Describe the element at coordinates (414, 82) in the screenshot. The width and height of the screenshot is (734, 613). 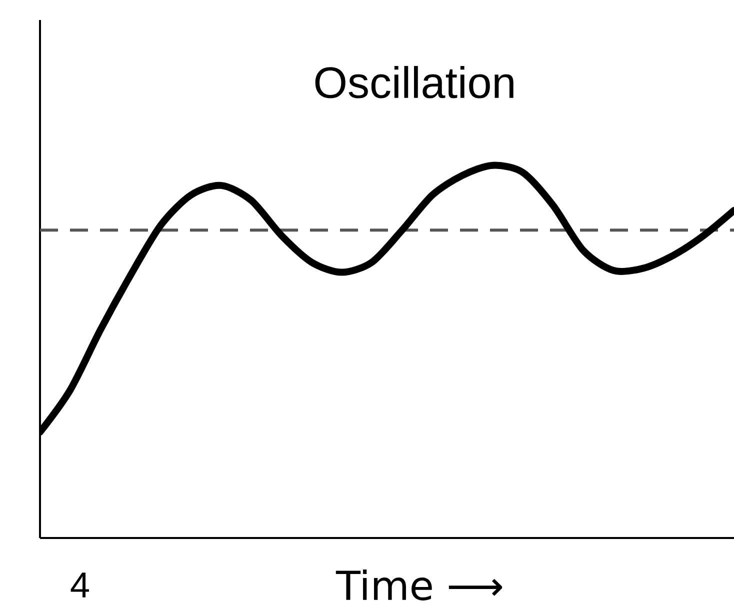
I see `chart-title: Oscillation` at that location.